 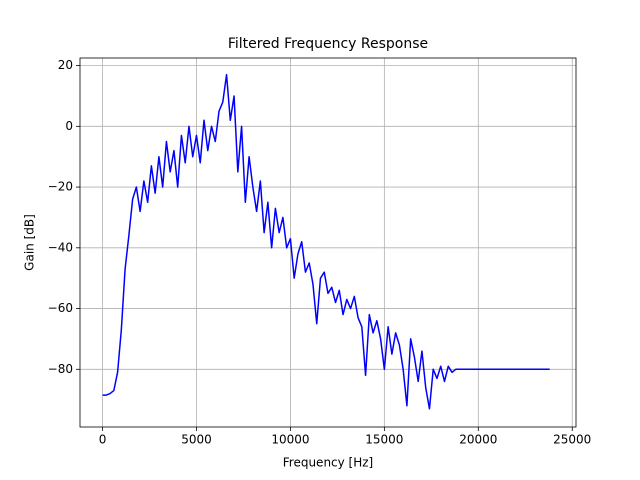 What do you see at coordinates (69, 126) in the screenshot?
I see `y-tick-label: 0` at bounding box center [69, 126].